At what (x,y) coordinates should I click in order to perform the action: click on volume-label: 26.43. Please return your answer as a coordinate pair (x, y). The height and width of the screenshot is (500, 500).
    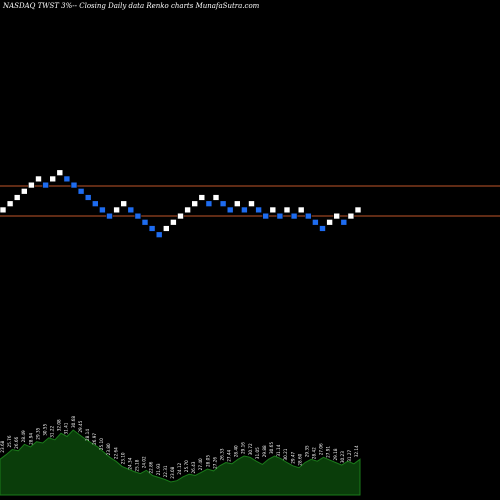
    Looking at the image, I should click on (193, 467).